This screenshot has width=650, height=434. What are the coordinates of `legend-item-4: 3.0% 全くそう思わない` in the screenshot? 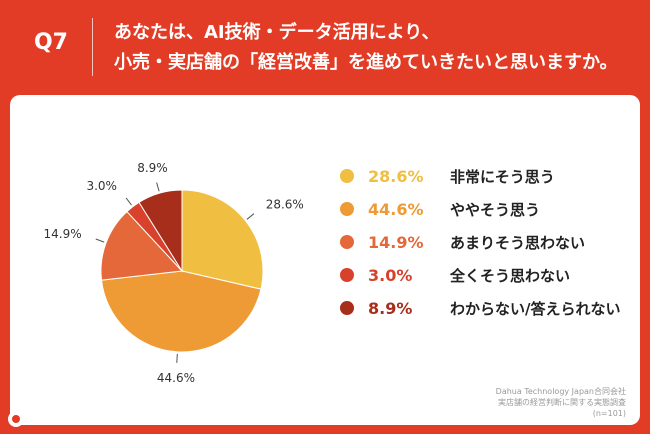 It's located at (485, 275).